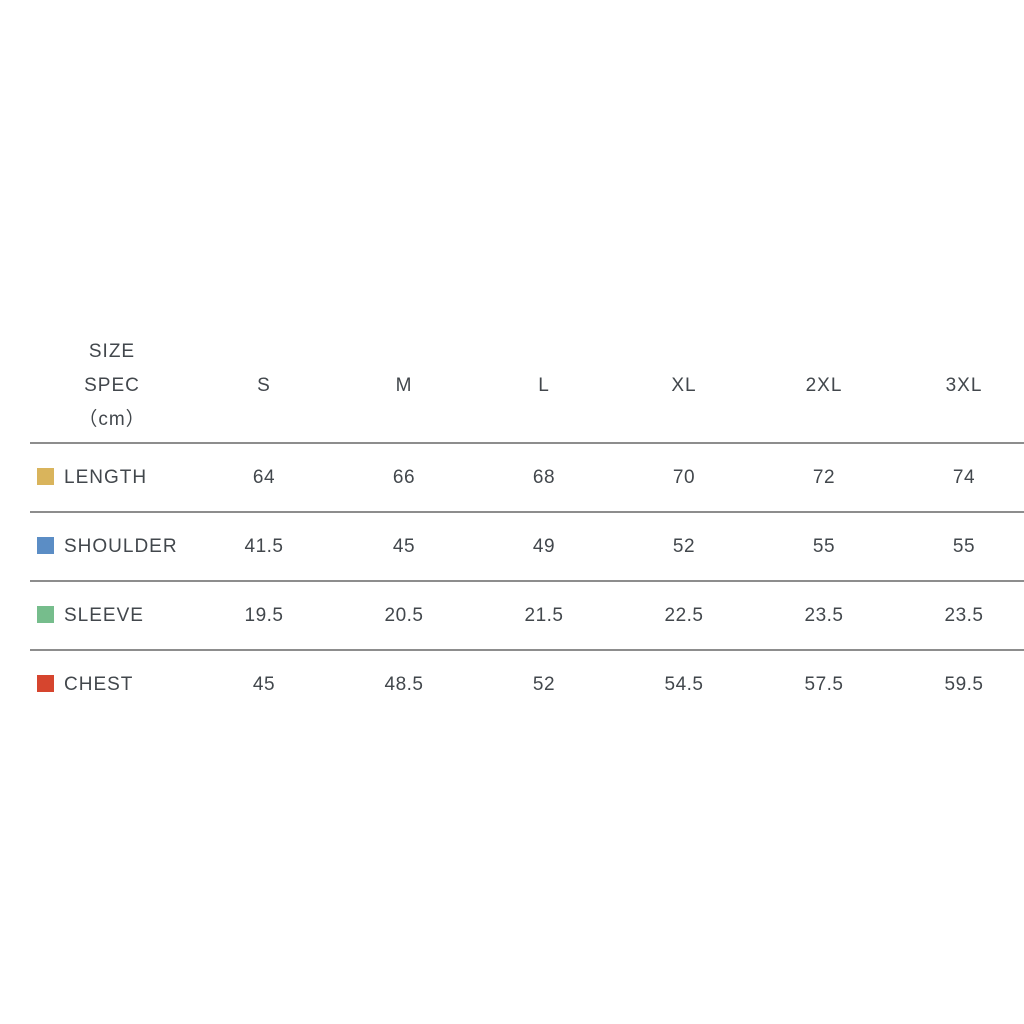 Image resolution: width=1024 pixels, height=1024 pixels. What do you see at coordinates (404, 615) in the screenshot?
I see `value-cell-sleeve-m: 20.5` at bounding box center [404, 615].